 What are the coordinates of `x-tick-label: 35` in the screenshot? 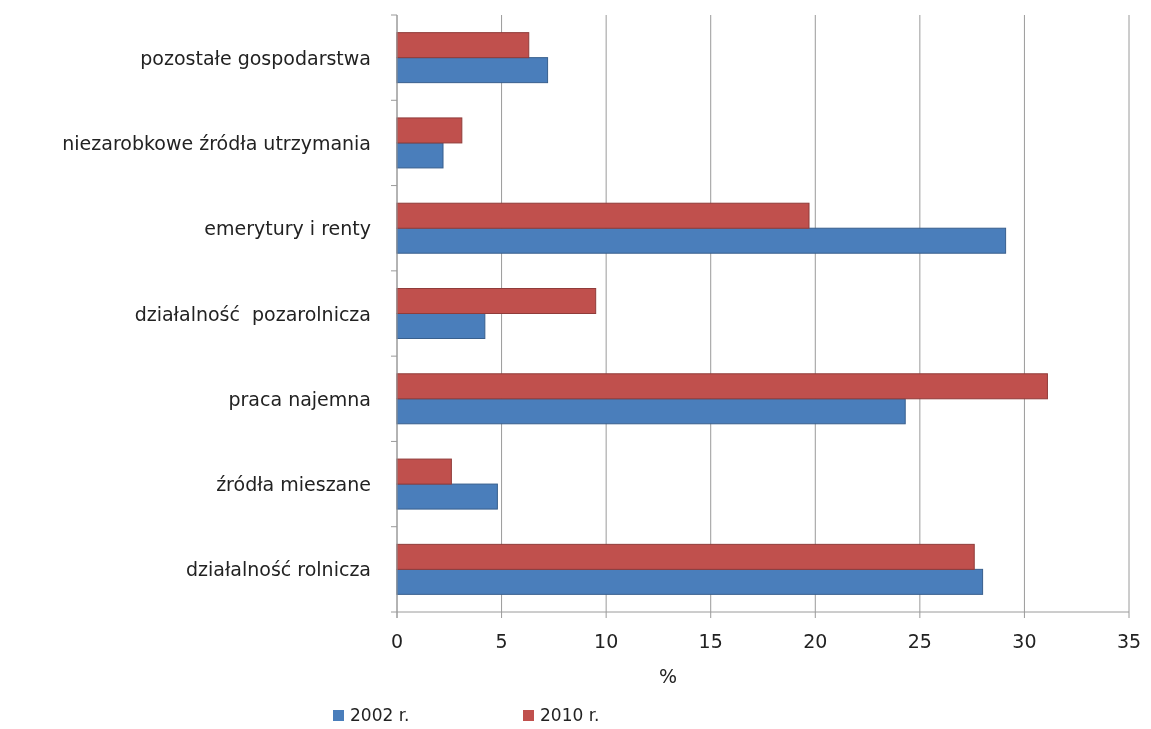 It's located at (1129, 641).